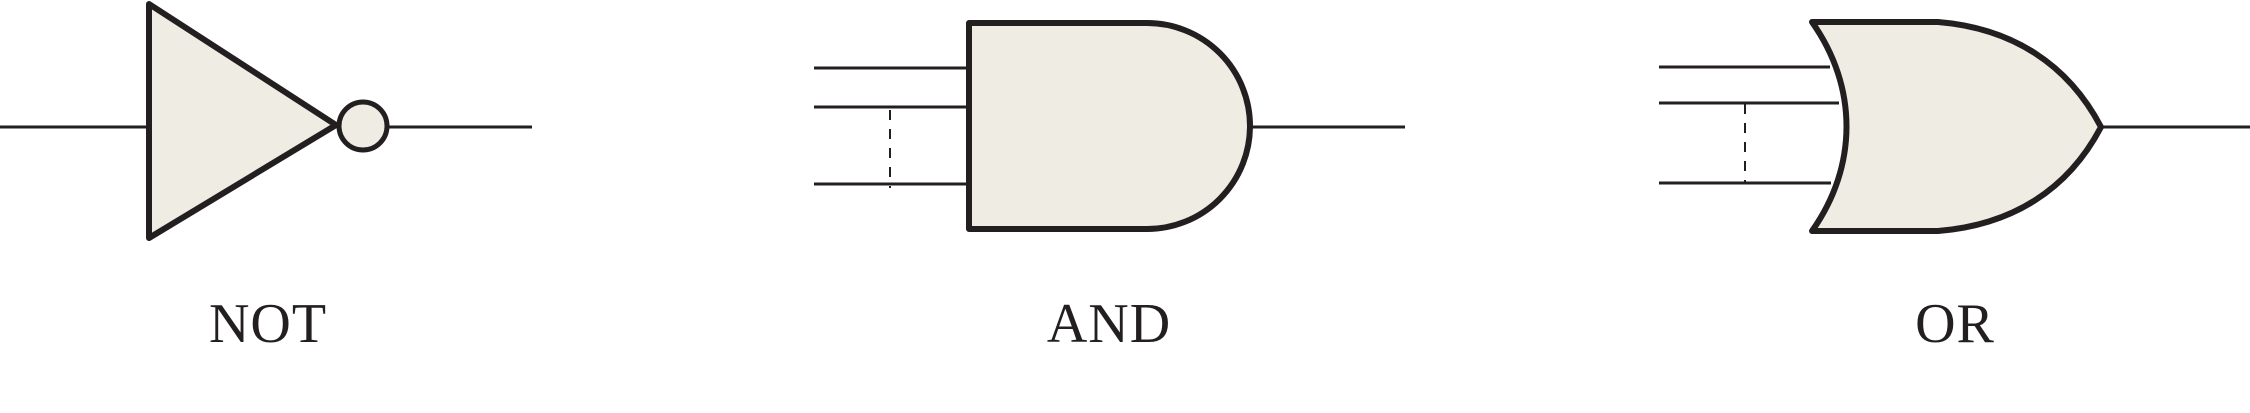  I want to click on not-gate-triangle, so click(242, 121).